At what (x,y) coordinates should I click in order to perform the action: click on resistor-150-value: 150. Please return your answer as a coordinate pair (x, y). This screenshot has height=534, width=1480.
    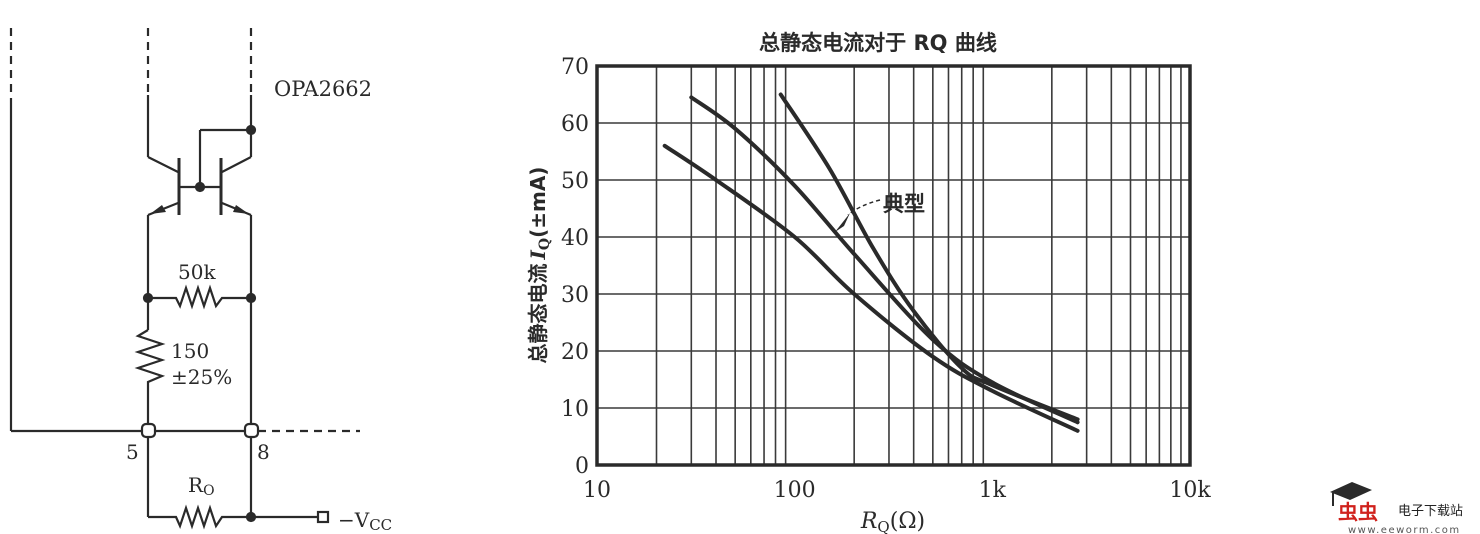
    Looking at the image, I should click on (190, 351).